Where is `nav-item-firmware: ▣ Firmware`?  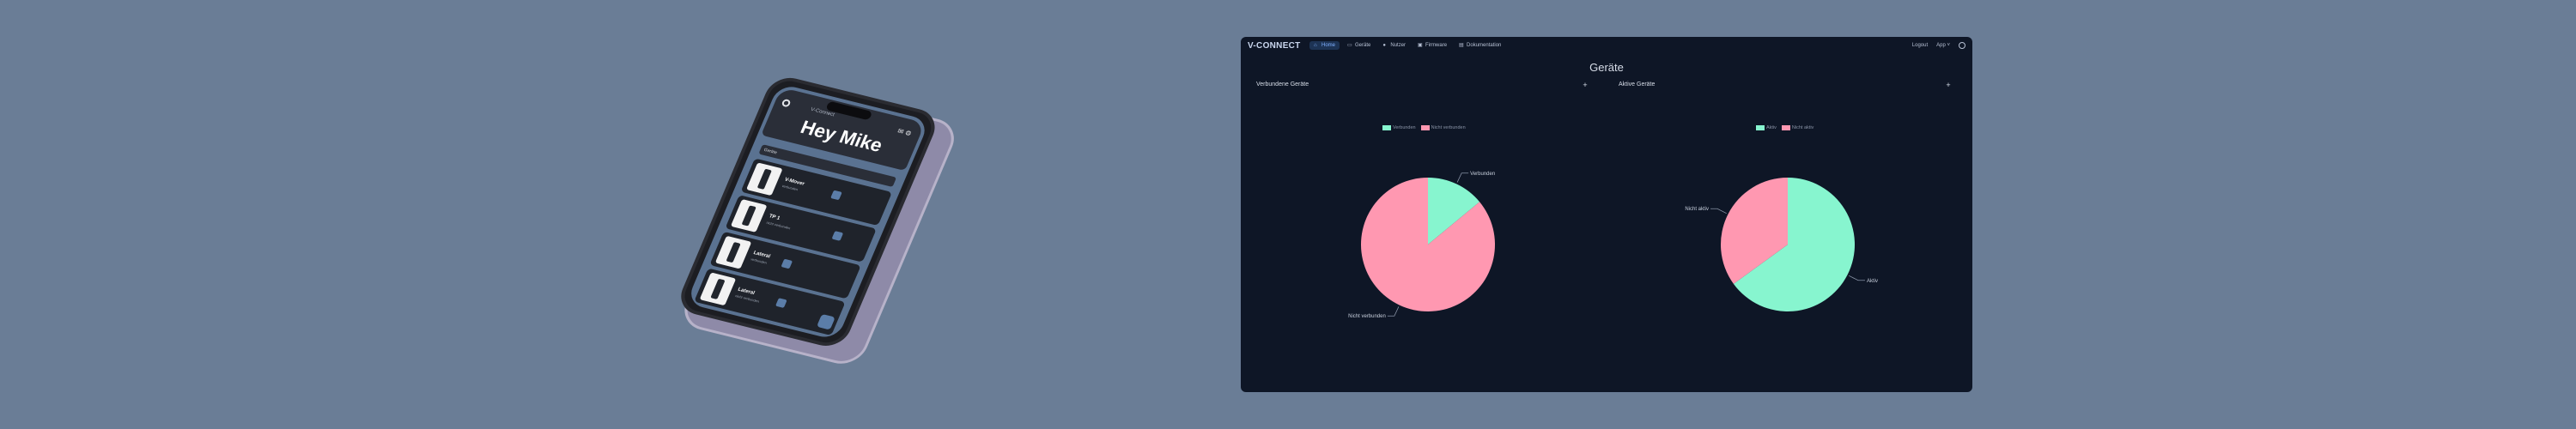
nav-item-firmware: ▣ Firmware is located at coordinates (1432, 45).